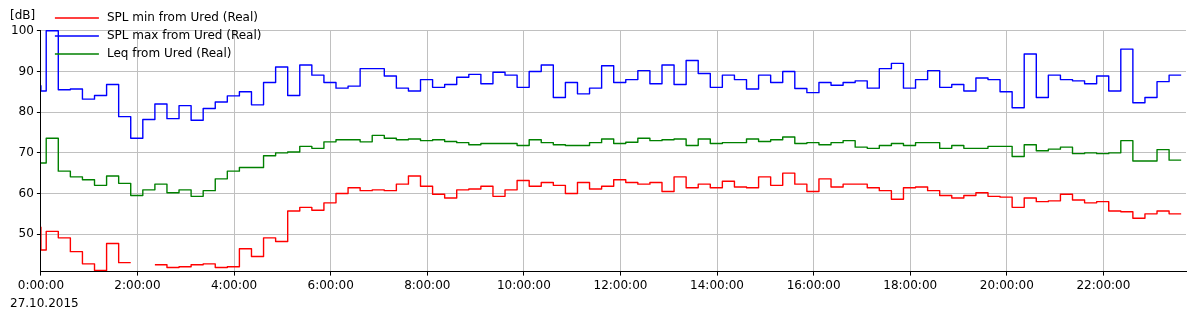  What do you see at coordinates (26, 70) in the screenshot?
I see `y-tick-label: 90` at bounding box center [26, 70].